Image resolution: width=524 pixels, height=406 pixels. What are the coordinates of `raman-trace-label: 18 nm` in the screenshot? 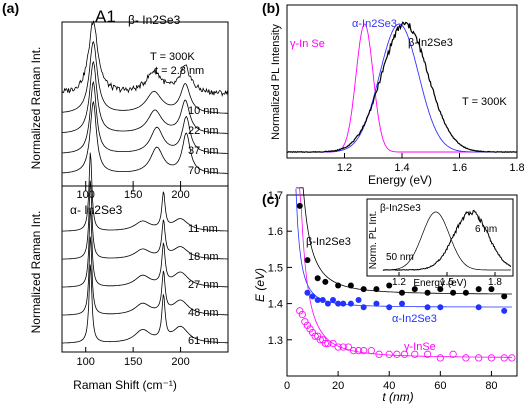 It's located at (203, 257).